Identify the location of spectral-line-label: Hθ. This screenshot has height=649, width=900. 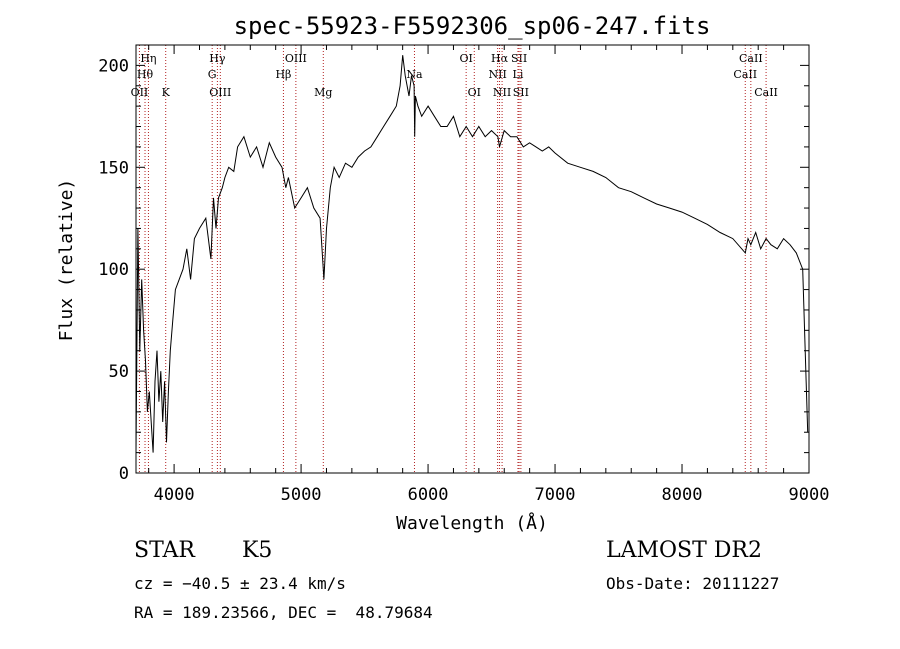
(145, 74).